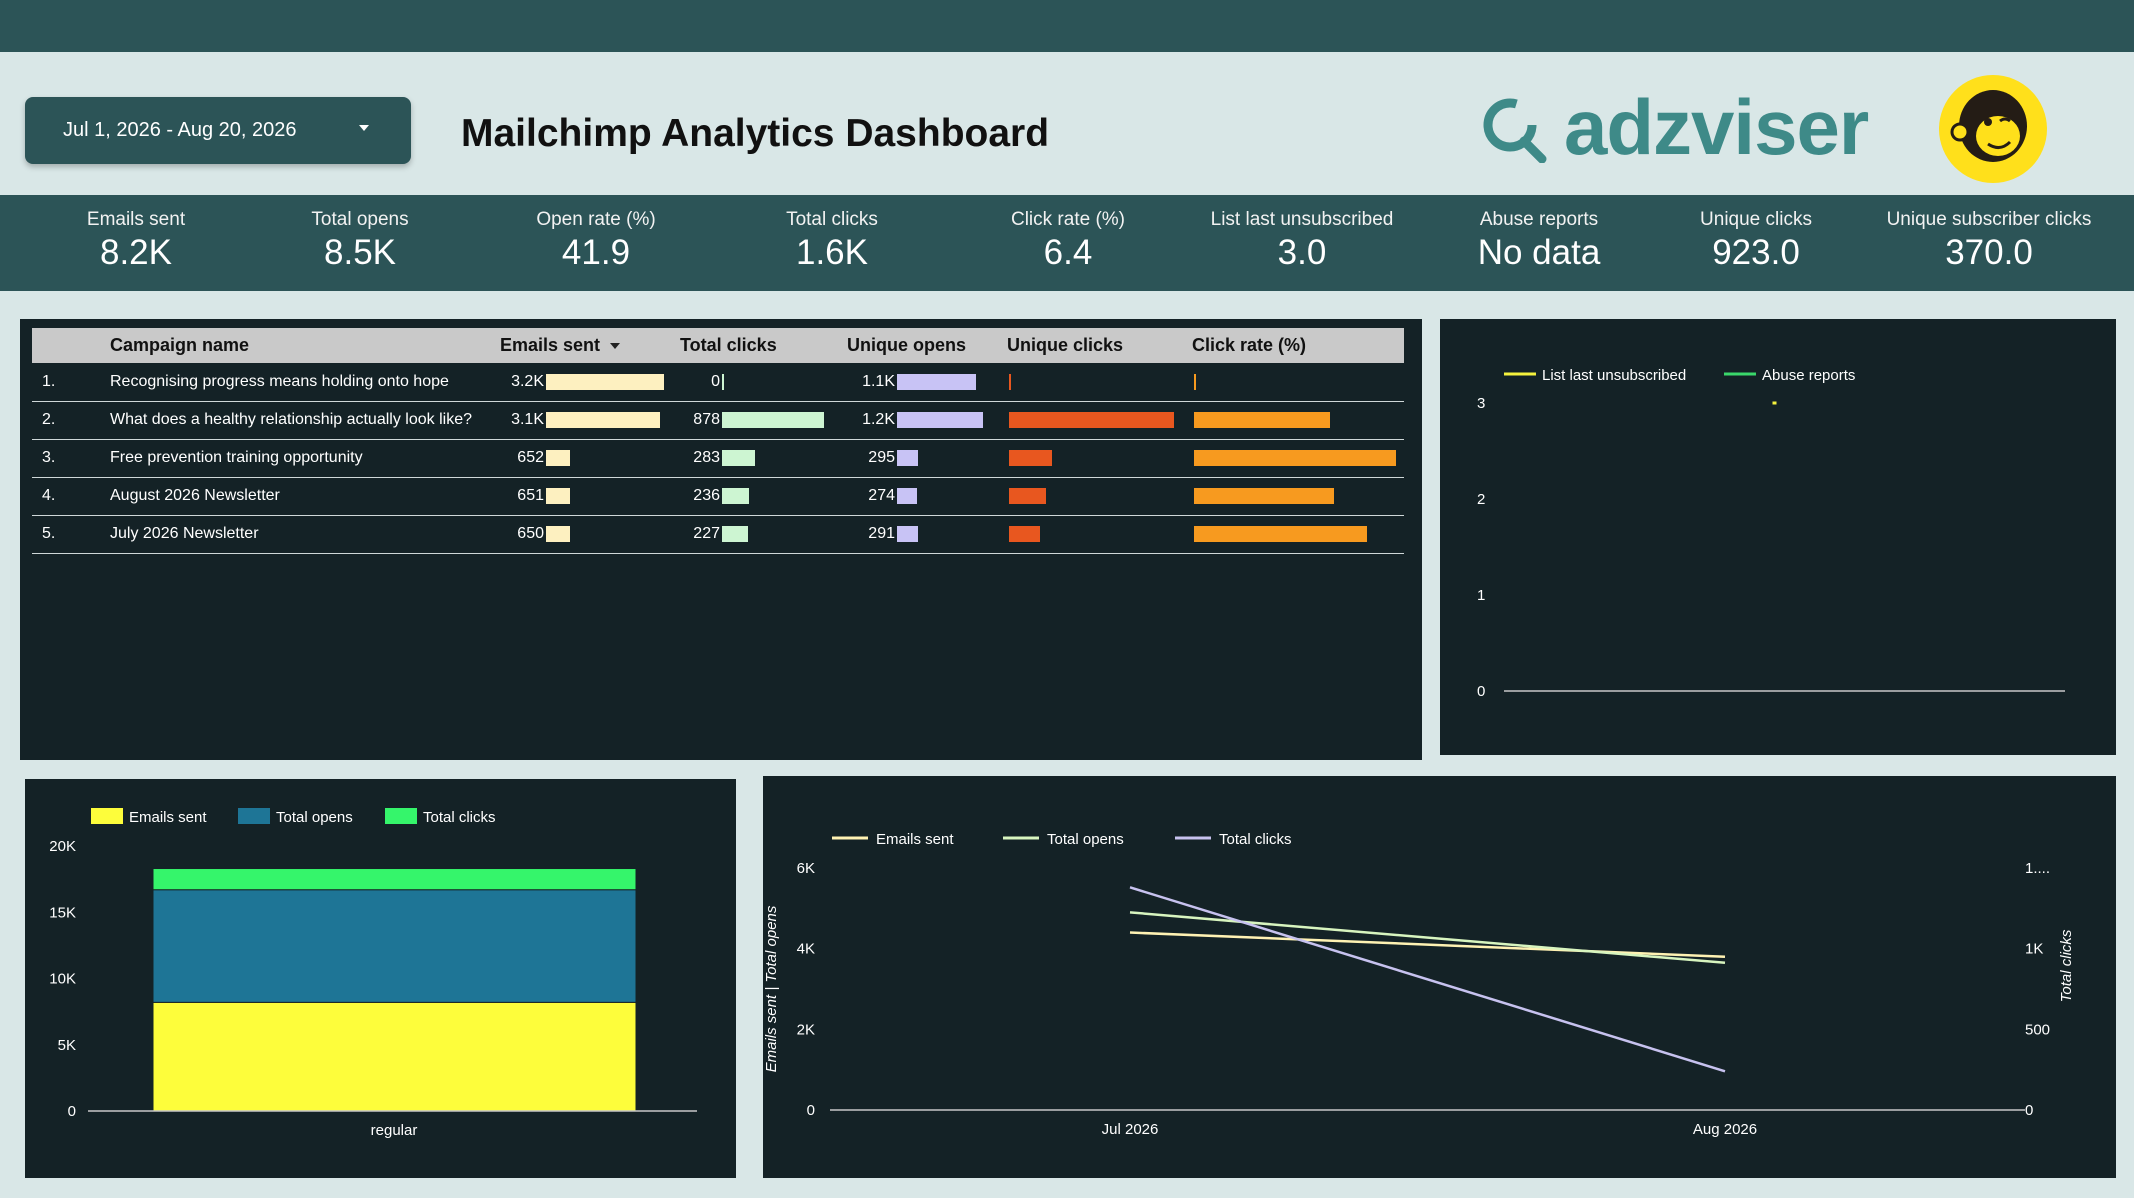  Describe the element at coordinates (596, 252) in the screenshot. I see `kpi-value: 41.9` at that location.